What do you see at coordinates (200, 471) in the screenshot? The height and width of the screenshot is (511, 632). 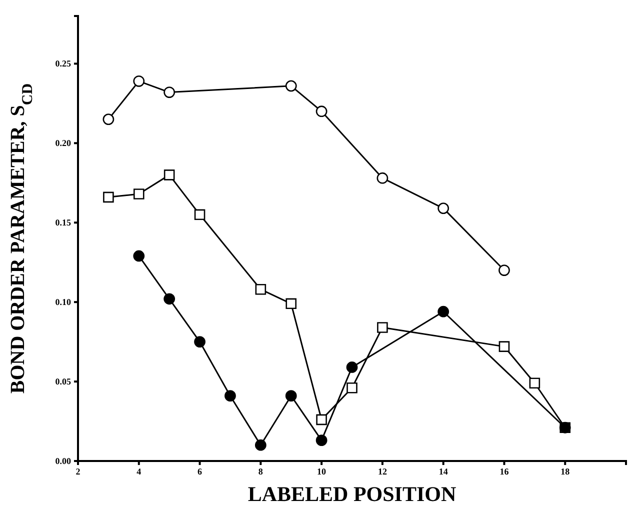 I see `x-tick-label: 6` at bounding box center [200, 471].